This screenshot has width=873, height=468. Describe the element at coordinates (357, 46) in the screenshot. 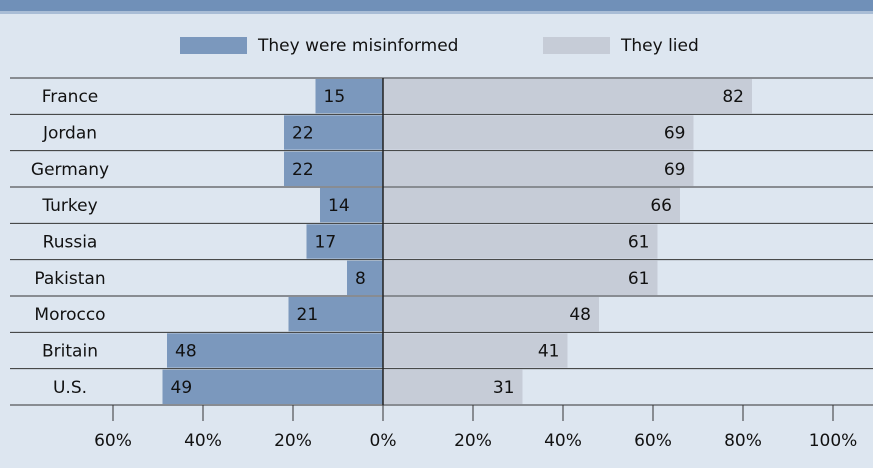

I see `legend-label: They were misinformed` at that location.